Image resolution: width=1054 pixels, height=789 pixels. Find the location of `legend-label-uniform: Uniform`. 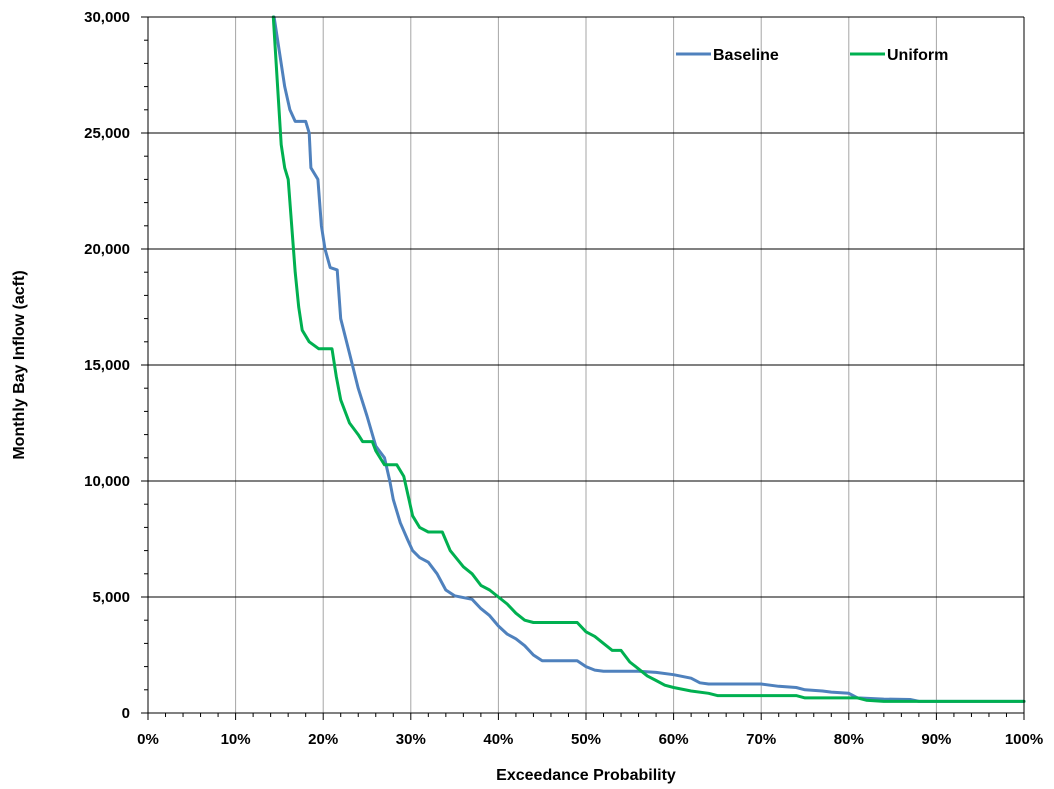

legend-label-uniform: Uniform is located at coordinates (917, 55).